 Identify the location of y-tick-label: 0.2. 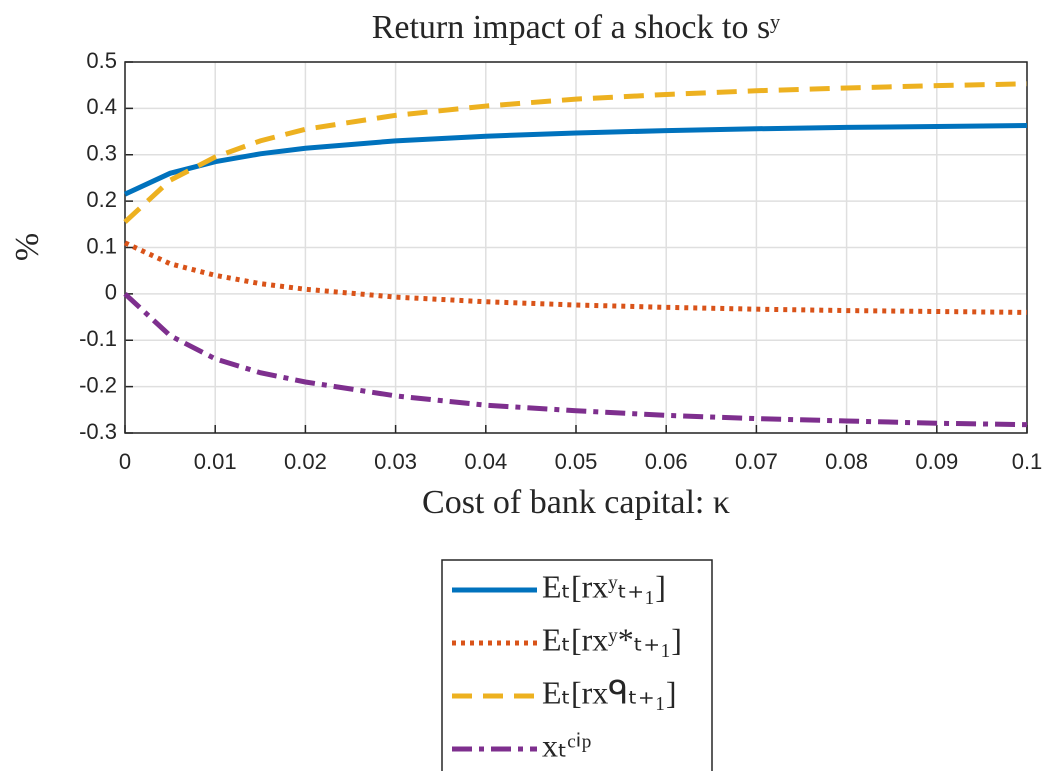
(101, 199).